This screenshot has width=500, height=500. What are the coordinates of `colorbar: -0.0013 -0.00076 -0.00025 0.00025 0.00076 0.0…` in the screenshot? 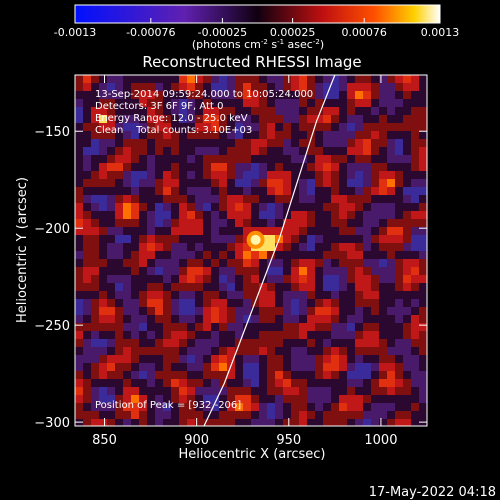 It's located at (256, 27).